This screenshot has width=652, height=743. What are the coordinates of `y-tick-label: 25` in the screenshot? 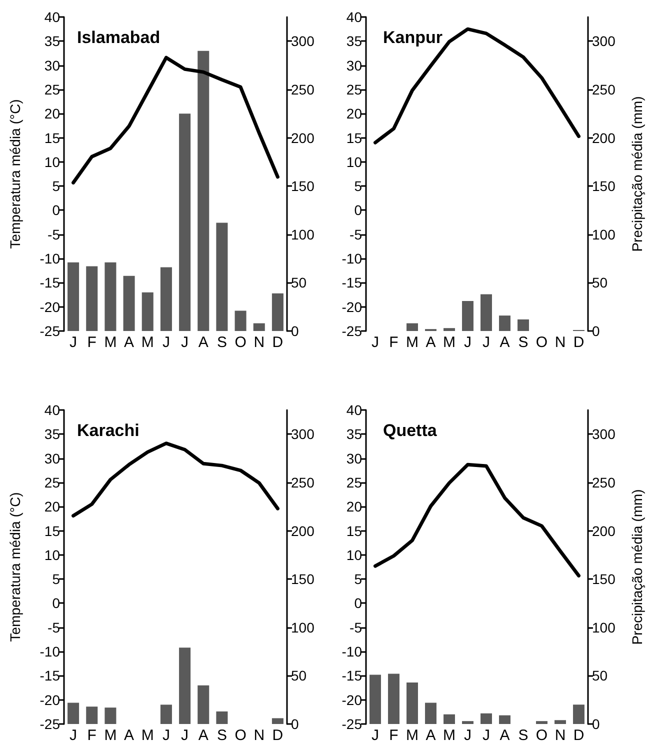 It's located at (52, 482).